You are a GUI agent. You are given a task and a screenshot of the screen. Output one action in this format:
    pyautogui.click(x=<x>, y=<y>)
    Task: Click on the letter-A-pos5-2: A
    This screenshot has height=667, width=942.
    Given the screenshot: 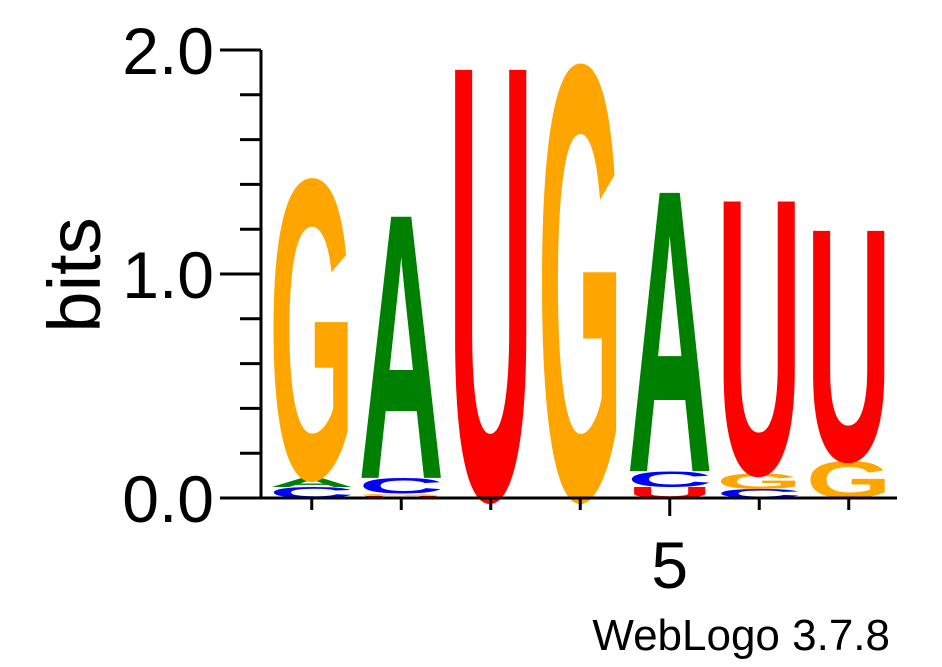 What is the action you would take?
    pyautogui.click(x=670, y=332)
    